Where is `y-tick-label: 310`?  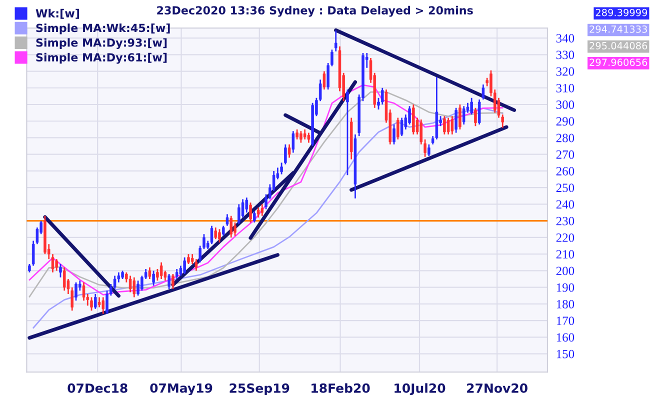
y-tick-label: 310 is located at coordinates (565, 88).